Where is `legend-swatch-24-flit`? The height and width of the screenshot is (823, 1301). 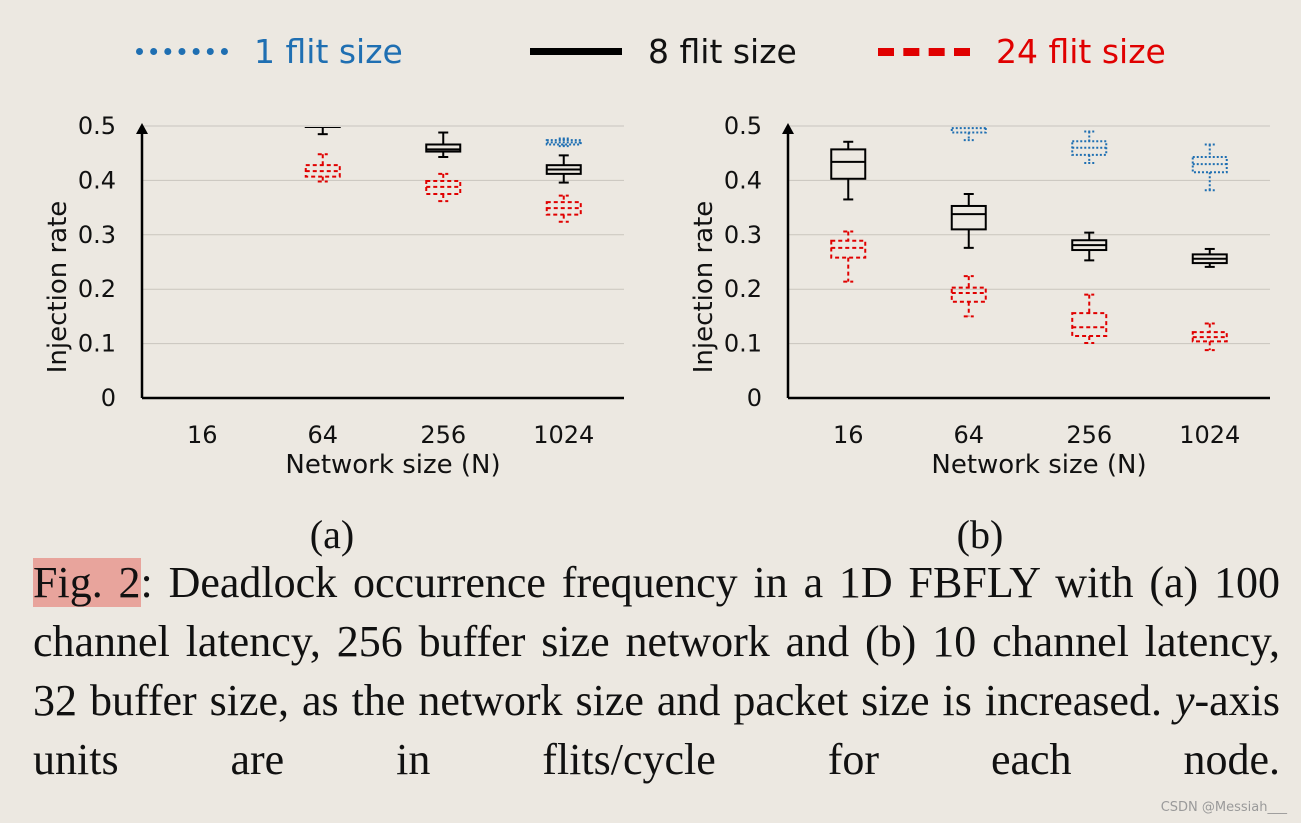 legend-swatch-24-flit is located at coordinates (924, 52).